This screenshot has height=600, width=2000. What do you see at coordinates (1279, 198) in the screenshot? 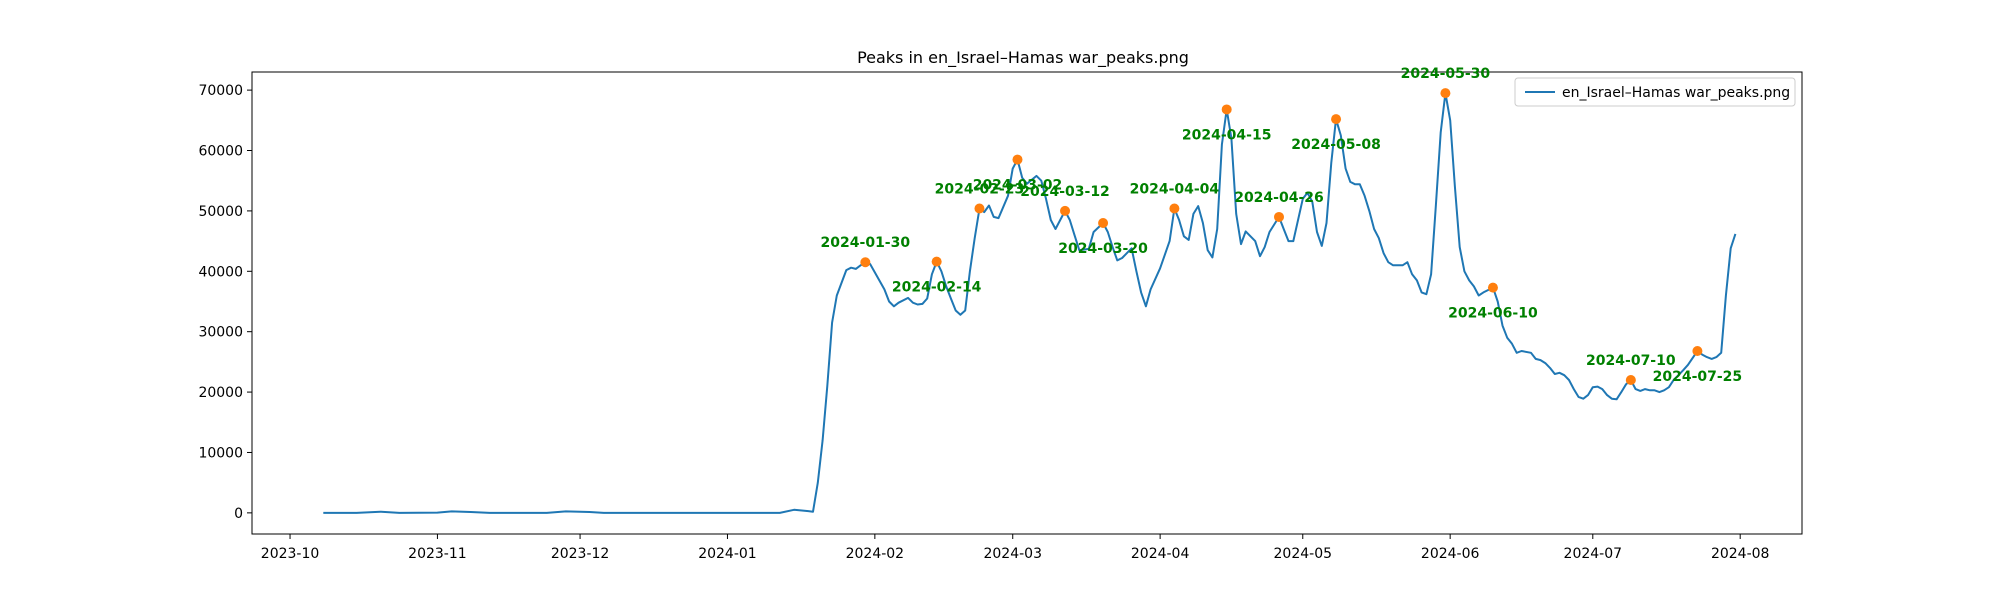
I see `peak-label: 2024-04-26` at bounding box center [1279, 198].